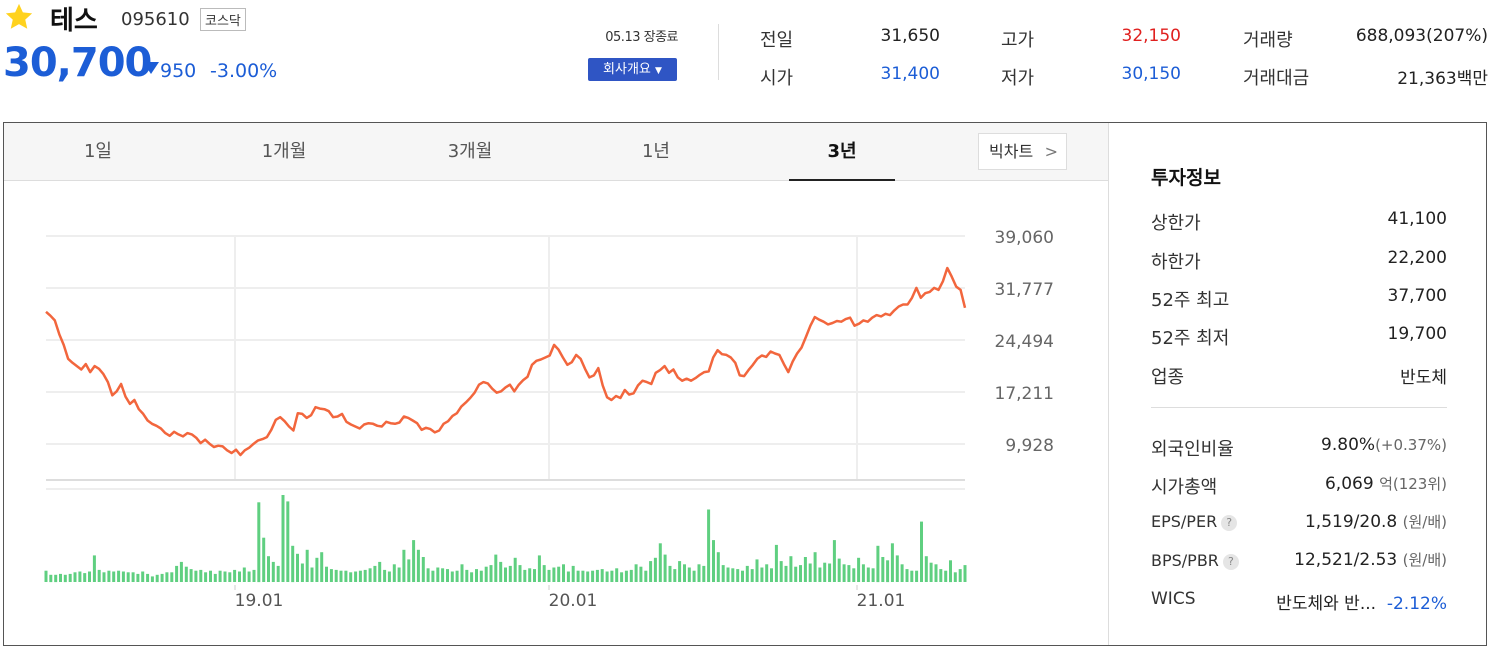 The height and width of the screenshot is (649, 1489). What do you see at coordinates (1299, 407) in the screenshot?
I see `info-divider` at bounding box center [1299, 407].